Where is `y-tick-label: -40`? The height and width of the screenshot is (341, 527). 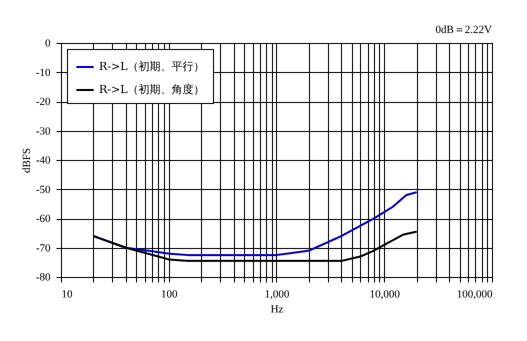 y-tick-label: -40 is located at coordinates (43, 160).